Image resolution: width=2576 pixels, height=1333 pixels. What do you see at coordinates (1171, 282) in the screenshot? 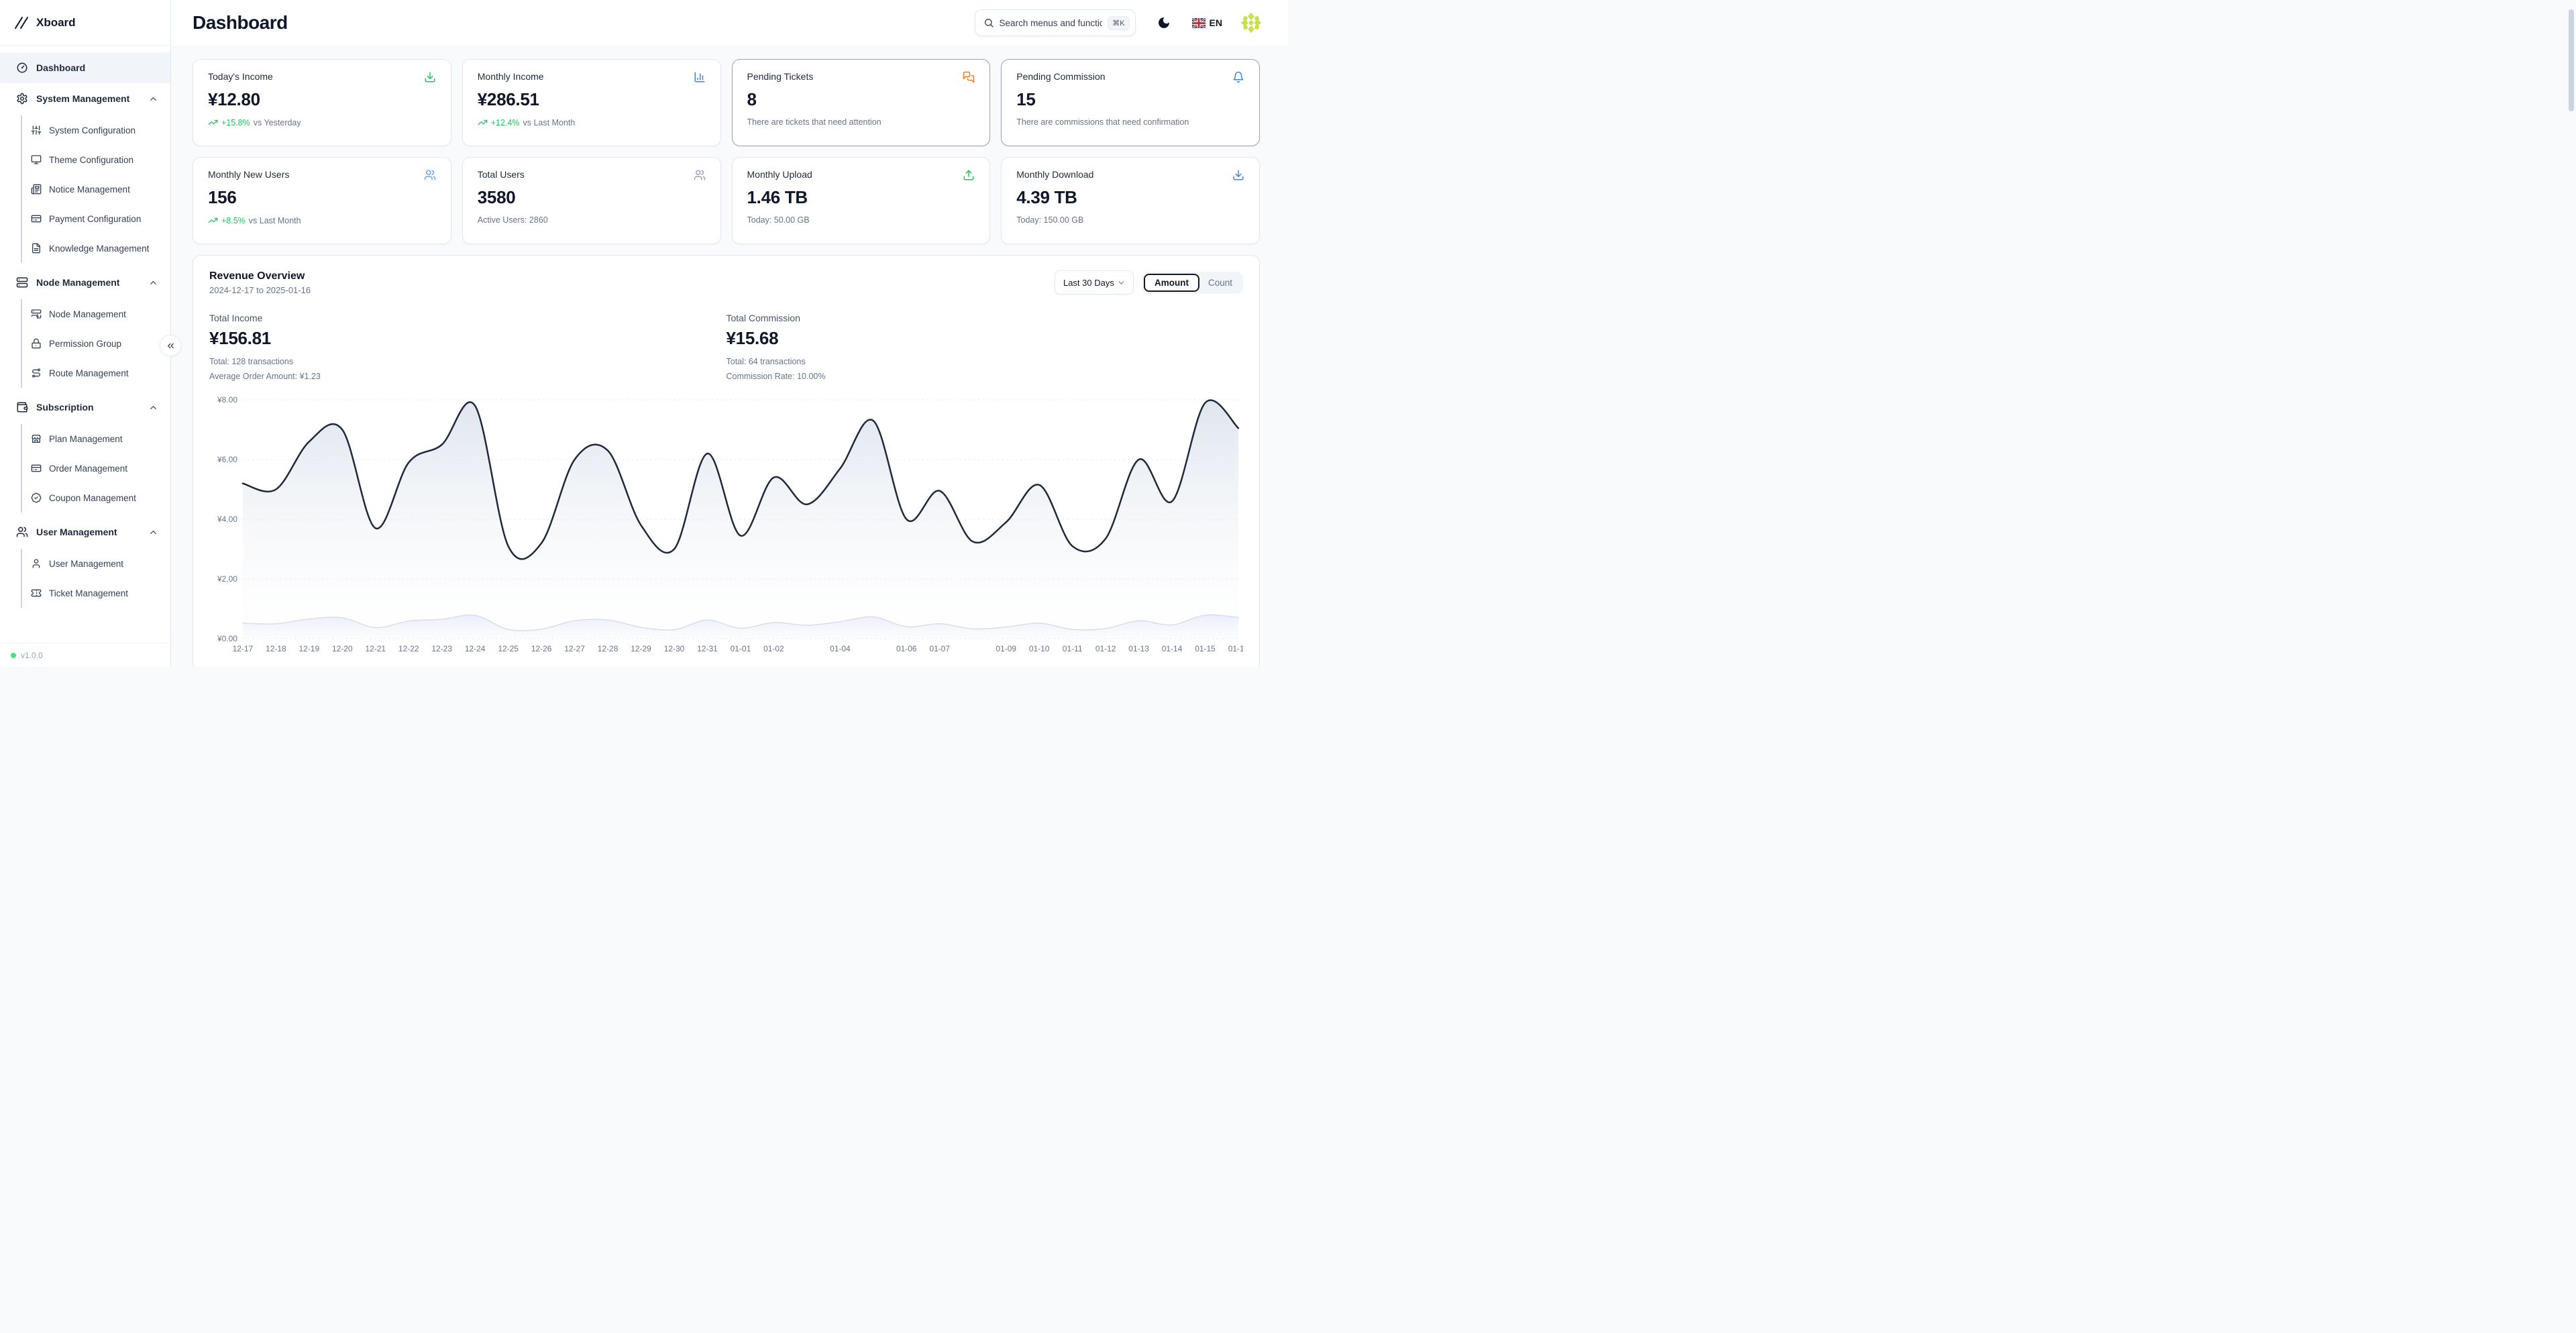
I see `toggle-amount-button: Amount` at bounding box center [1171, 282].